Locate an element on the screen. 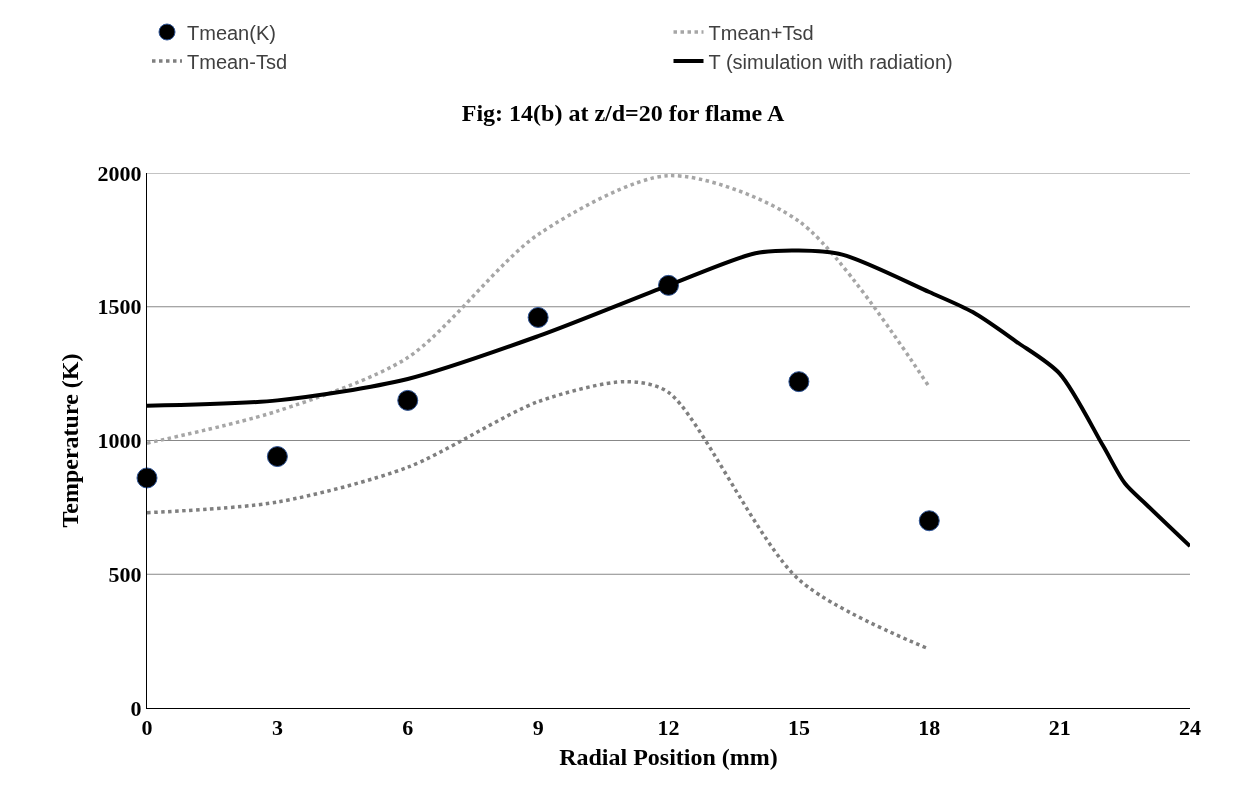  x-tick-label: 15 is located at coordinates (798, 728).